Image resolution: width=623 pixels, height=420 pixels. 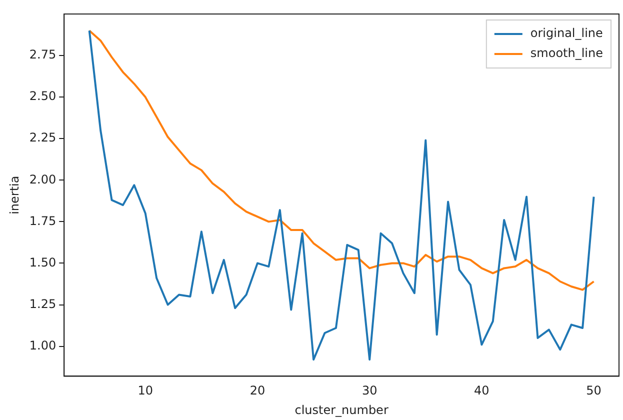 What do you see at coordinates (42, 55) in the screenshot?
I see `y-tick-label: 2.75` at bounding box center [42, 55].